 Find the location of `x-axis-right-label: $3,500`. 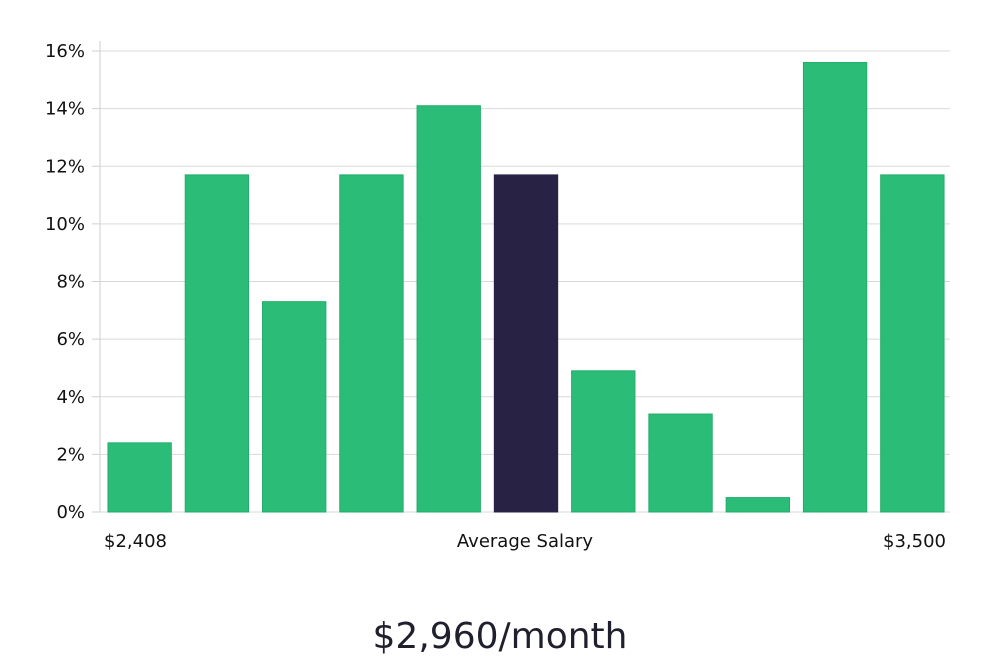

x-axis-right-label: $3,500 is located at coordinates (914, 541).